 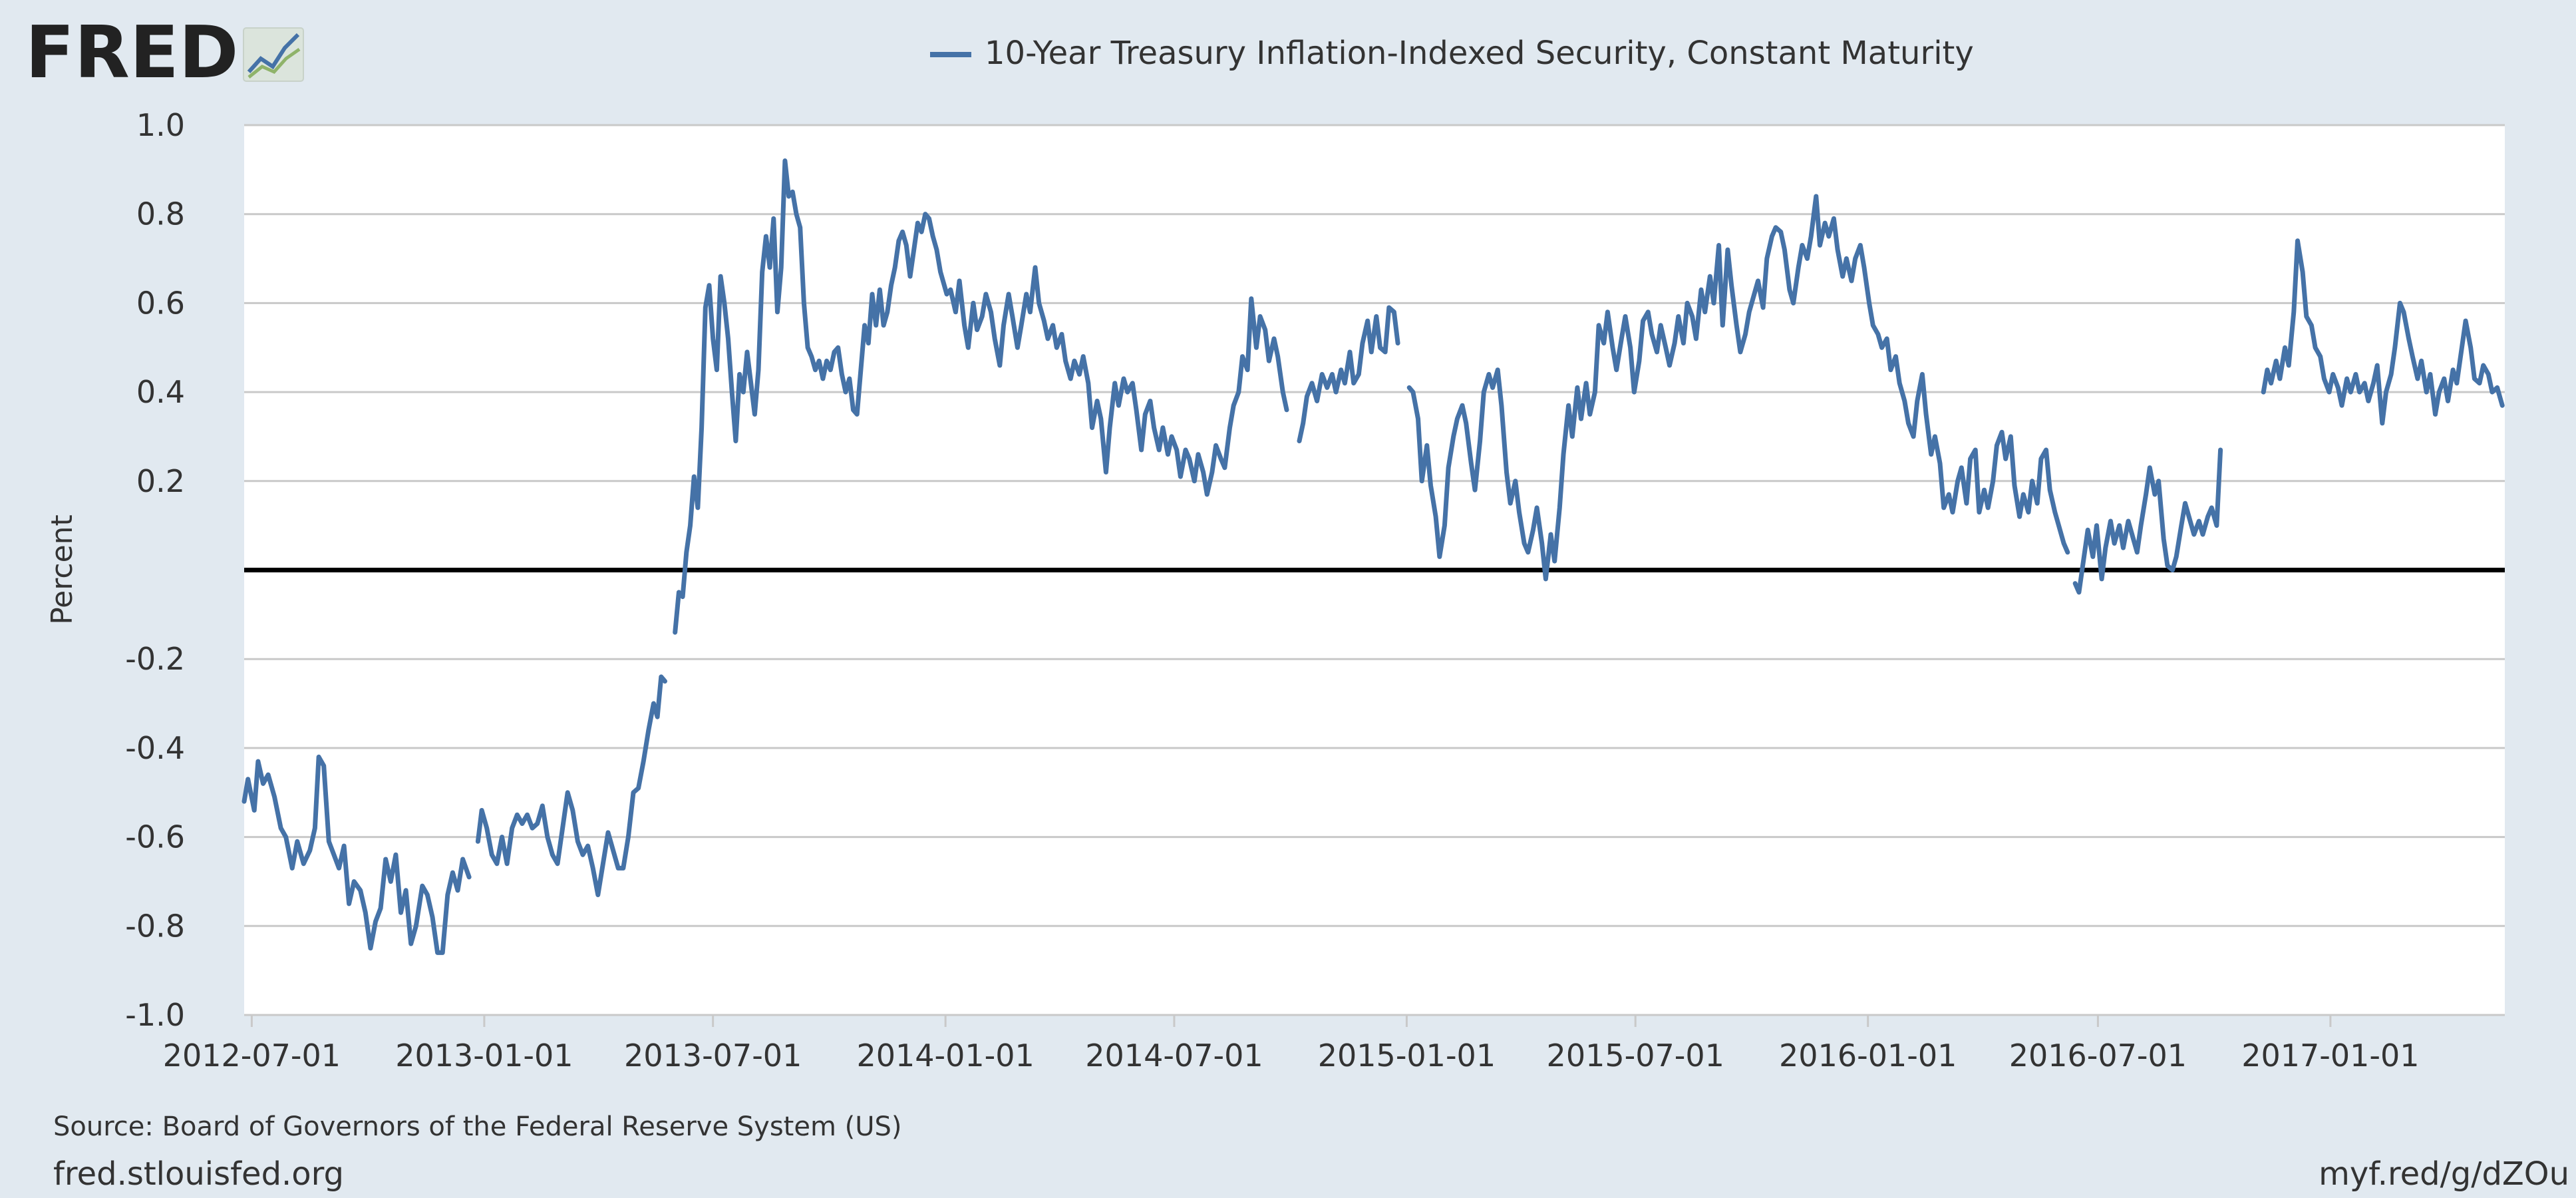 What do you see at coordinates (2444, 1174) in the screenshot?
I see `short-link: myf.red/g/dZOu` at bounding box center [2444, 1174].